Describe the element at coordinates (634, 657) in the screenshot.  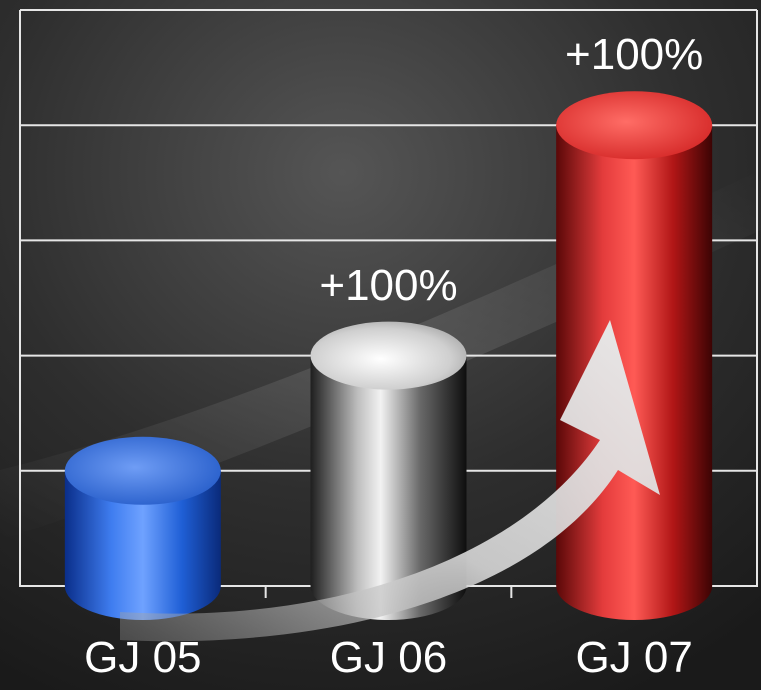
I see `x-tick-label: GJ 07` at that location.